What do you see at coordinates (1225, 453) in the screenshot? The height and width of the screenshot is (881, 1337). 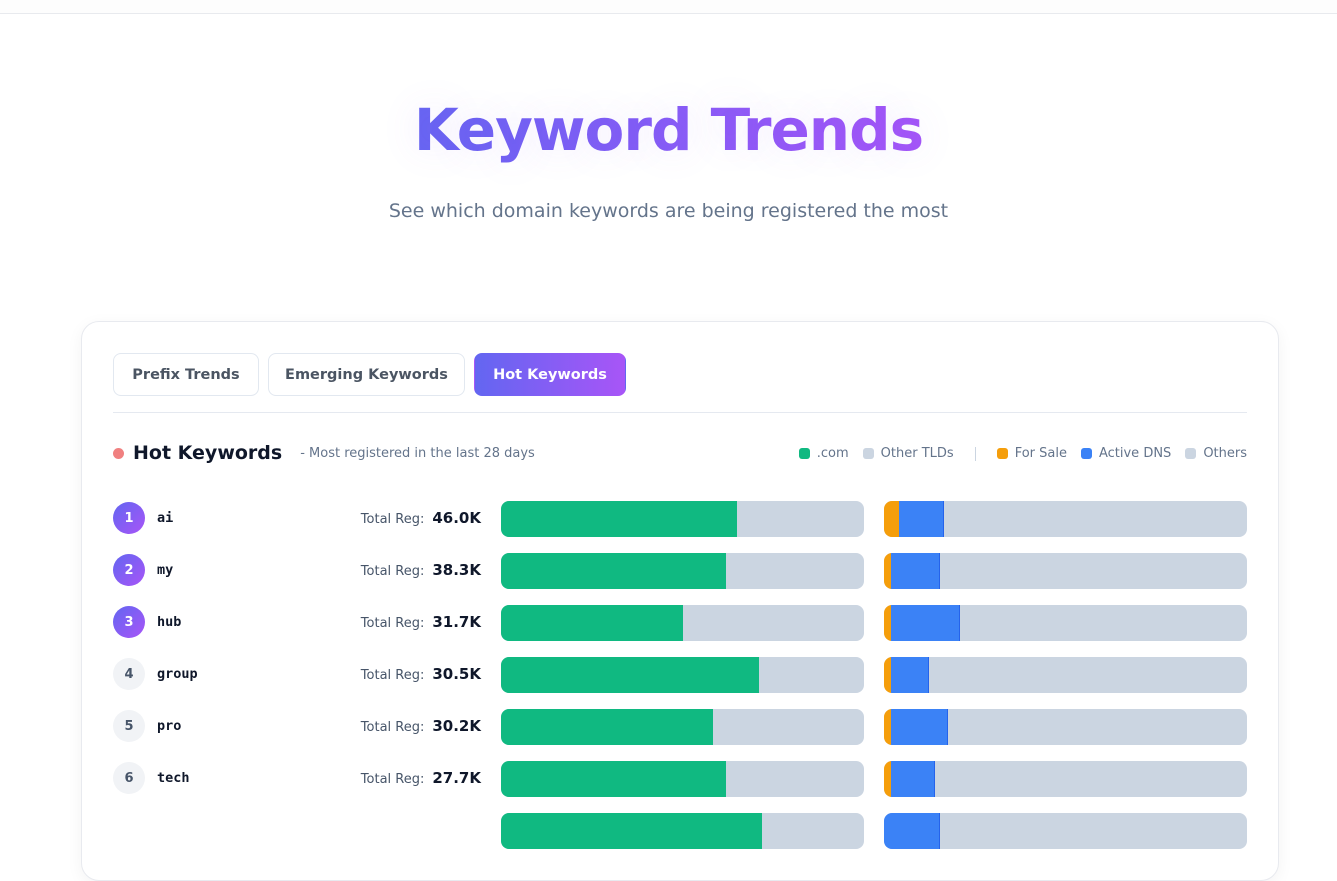 I see `legend-label: Others` at bounding box center [1225, 453].